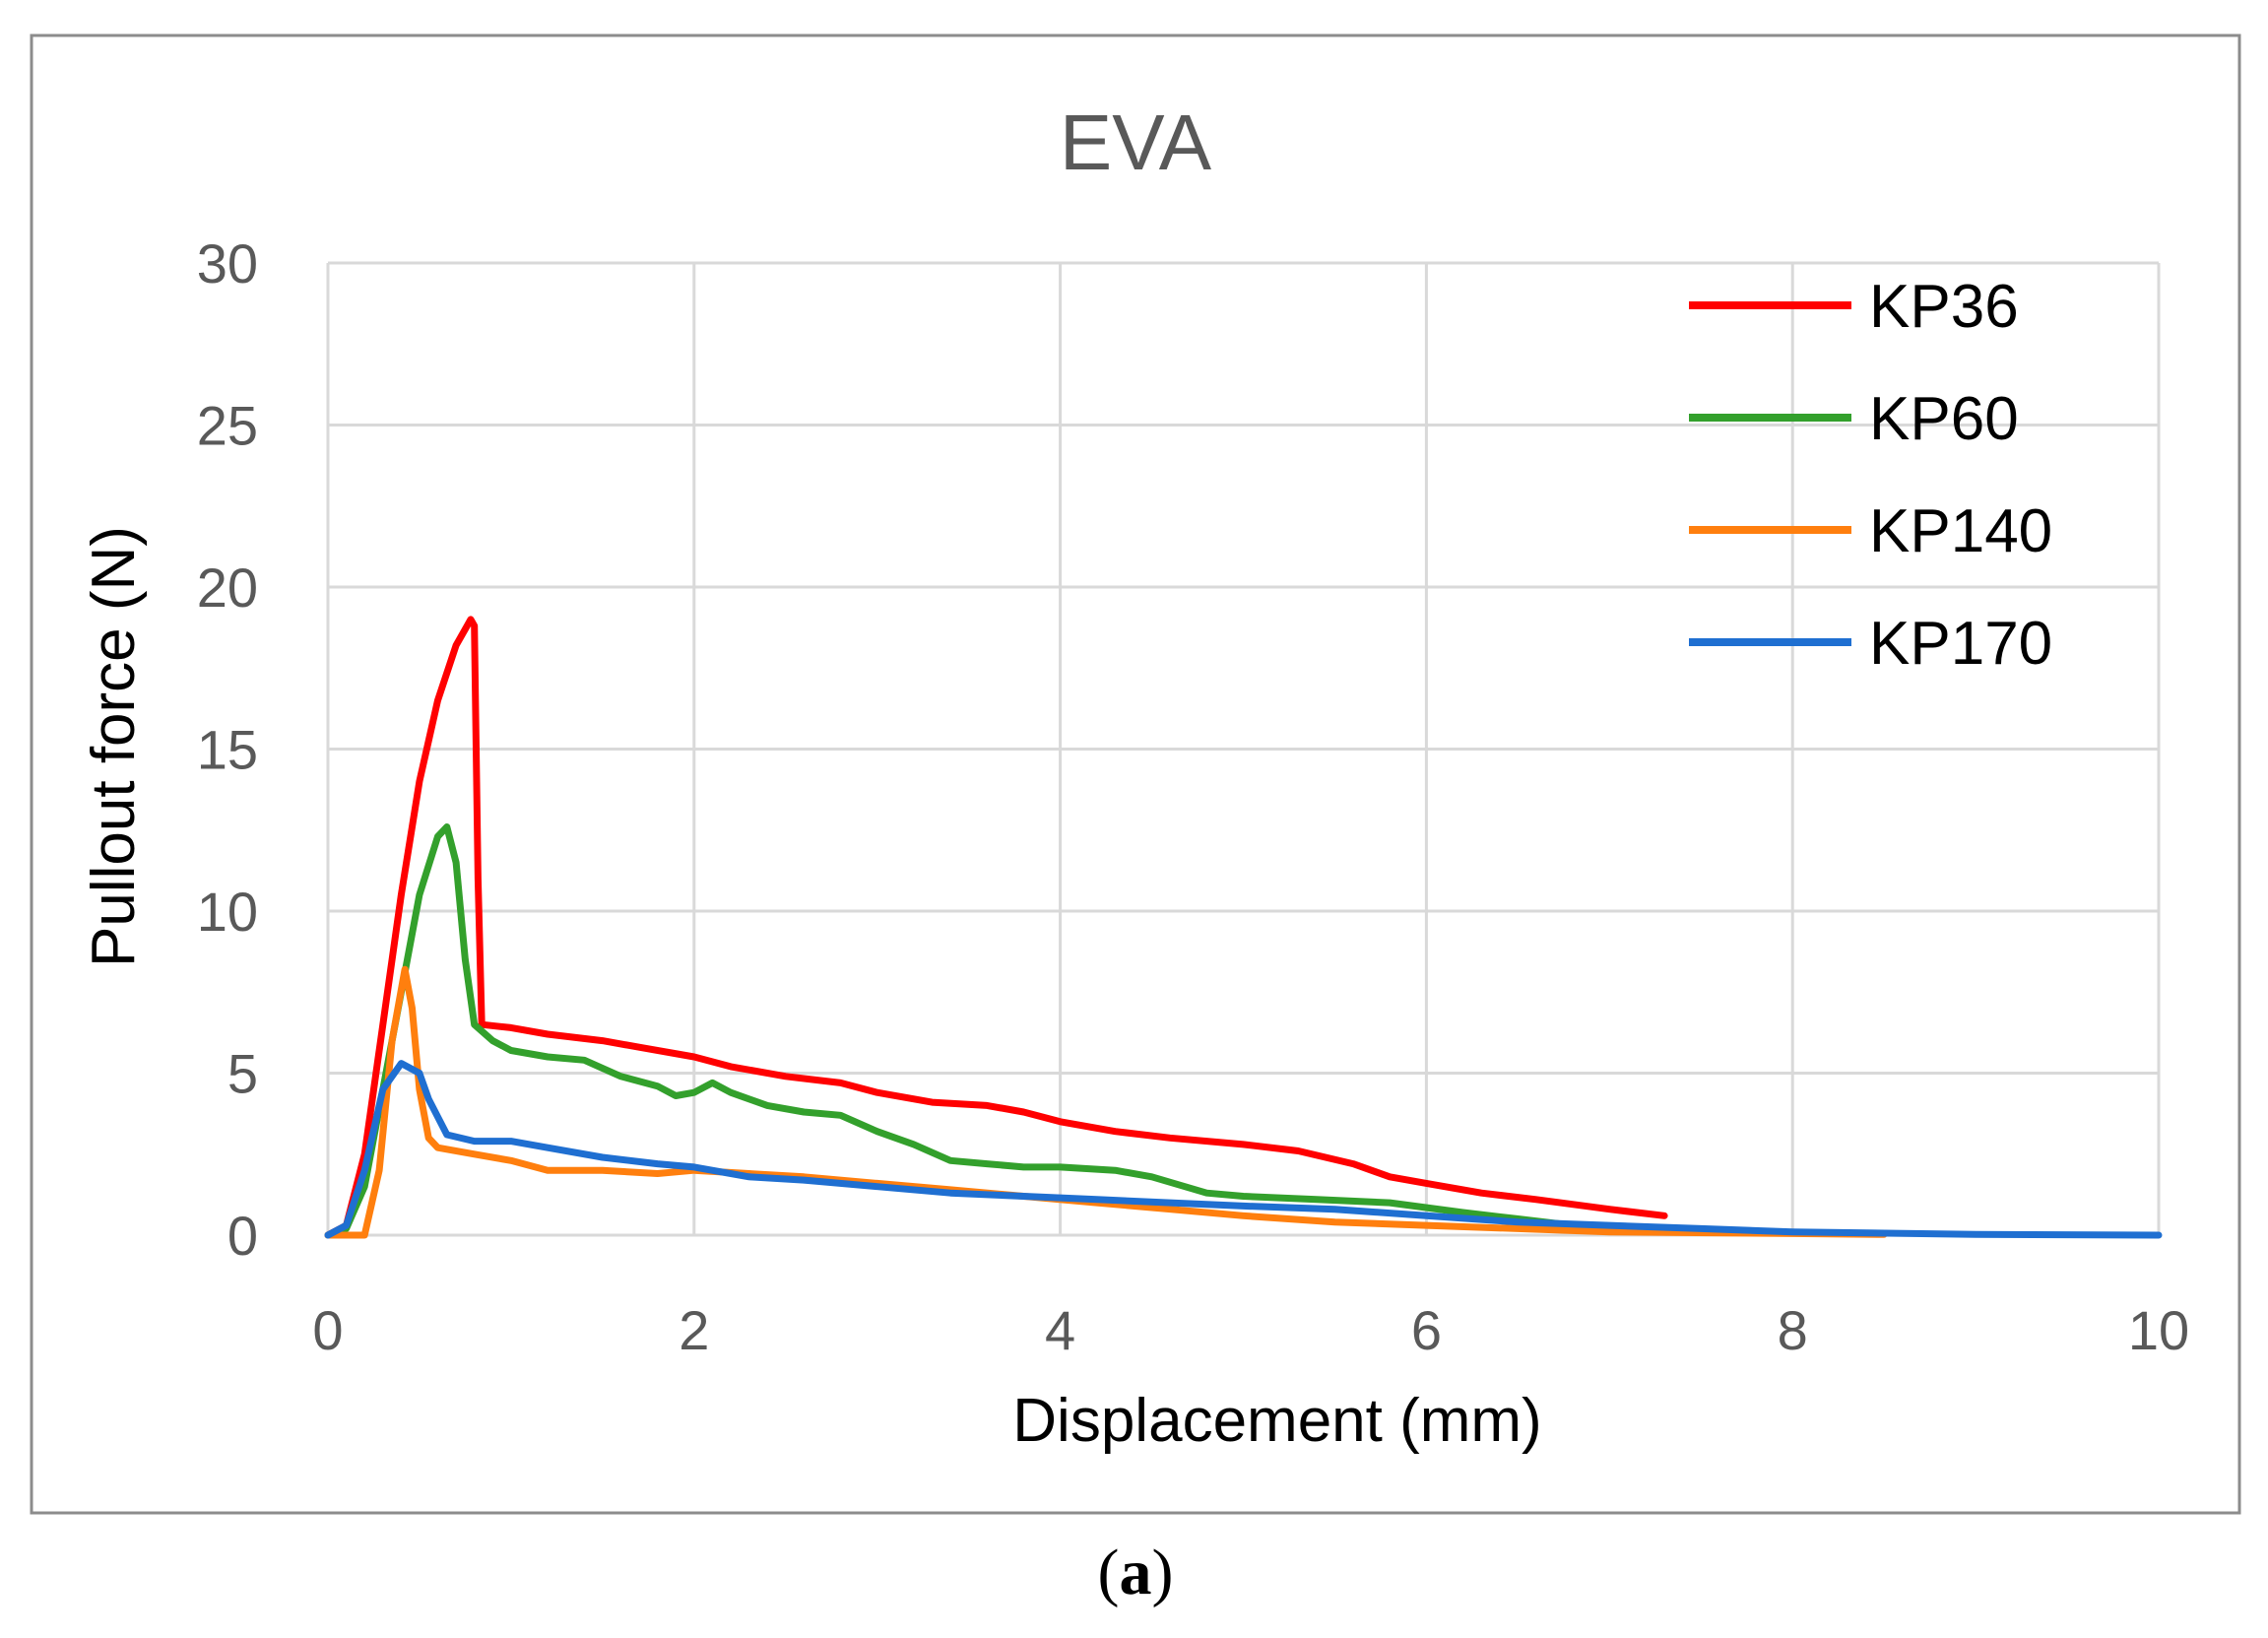 The height and width of the screenshot is (1638, 2268). What do you see at coordinates (1961, 644) in the screenshot?
I see `legend-label-kp170: KP170` at bounding box center [1961, 644].